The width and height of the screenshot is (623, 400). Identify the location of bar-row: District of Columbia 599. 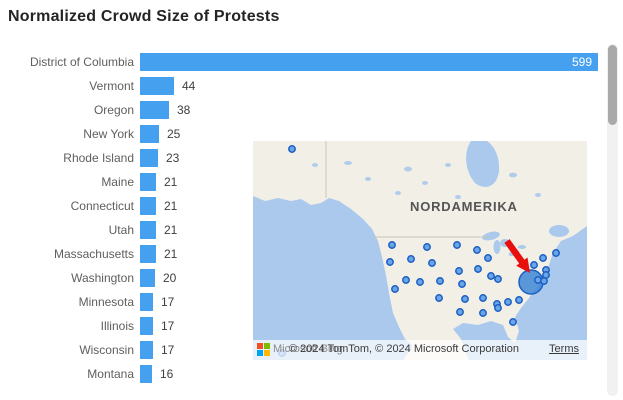
(300, 62).